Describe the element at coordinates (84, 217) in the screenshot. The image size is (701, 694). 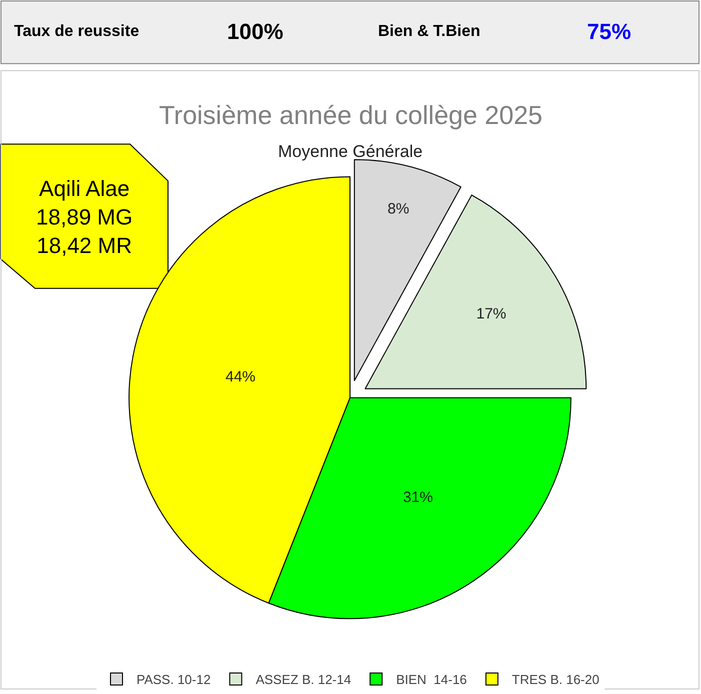
I see `text: Aqili Alae 18,89 MG 18,42 MR` at that location.